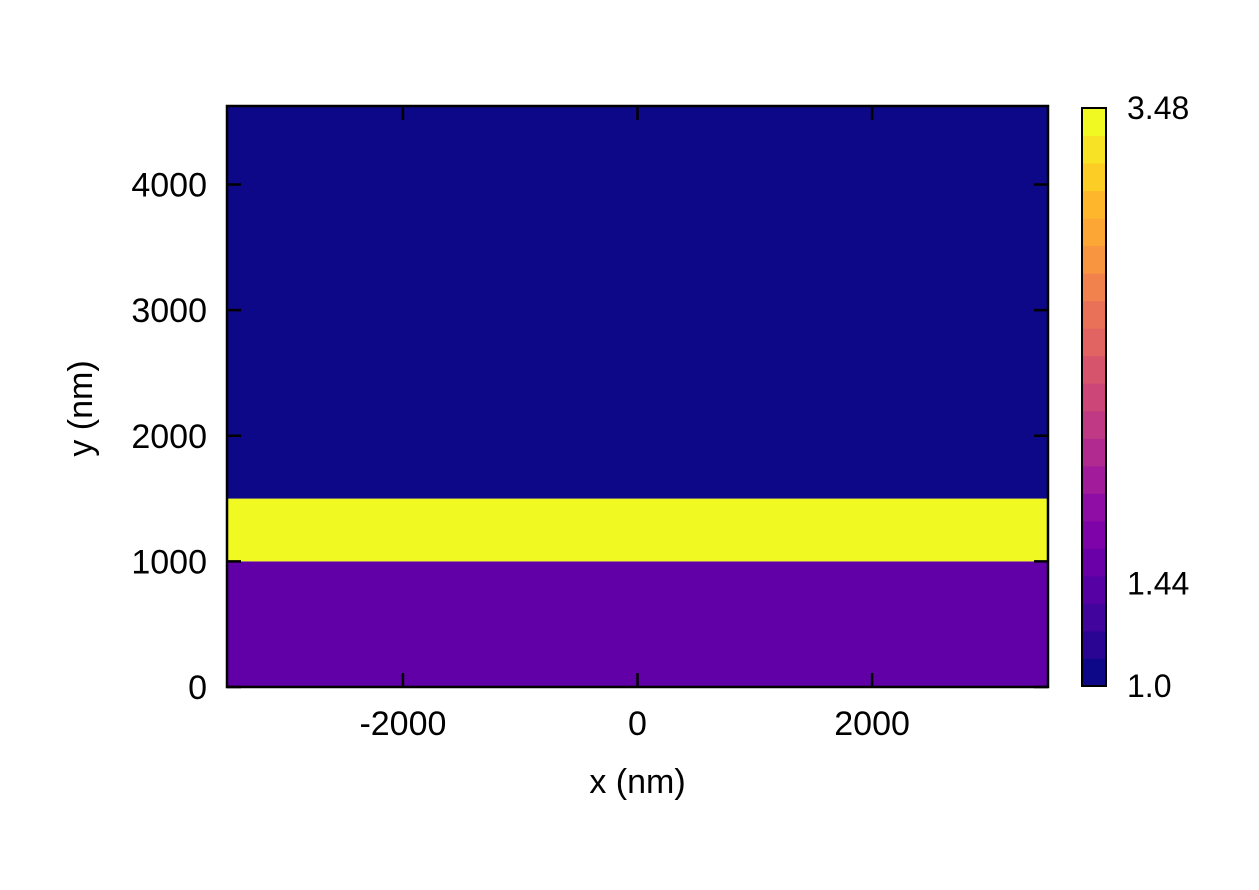 The image size is (1259, 890). Describe the element at coordinates (169, 311) in the screenshot. I see `y-tick-label-3: 3000` at that location.